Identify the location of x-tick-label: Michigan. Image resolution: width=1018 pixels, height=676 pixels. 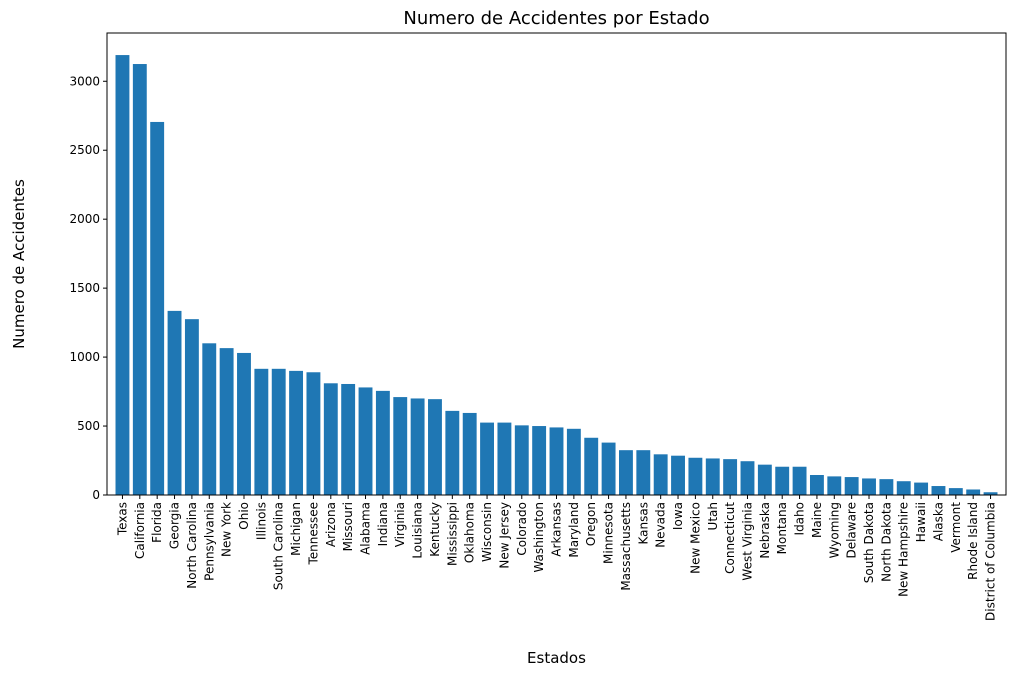
(296, 529).